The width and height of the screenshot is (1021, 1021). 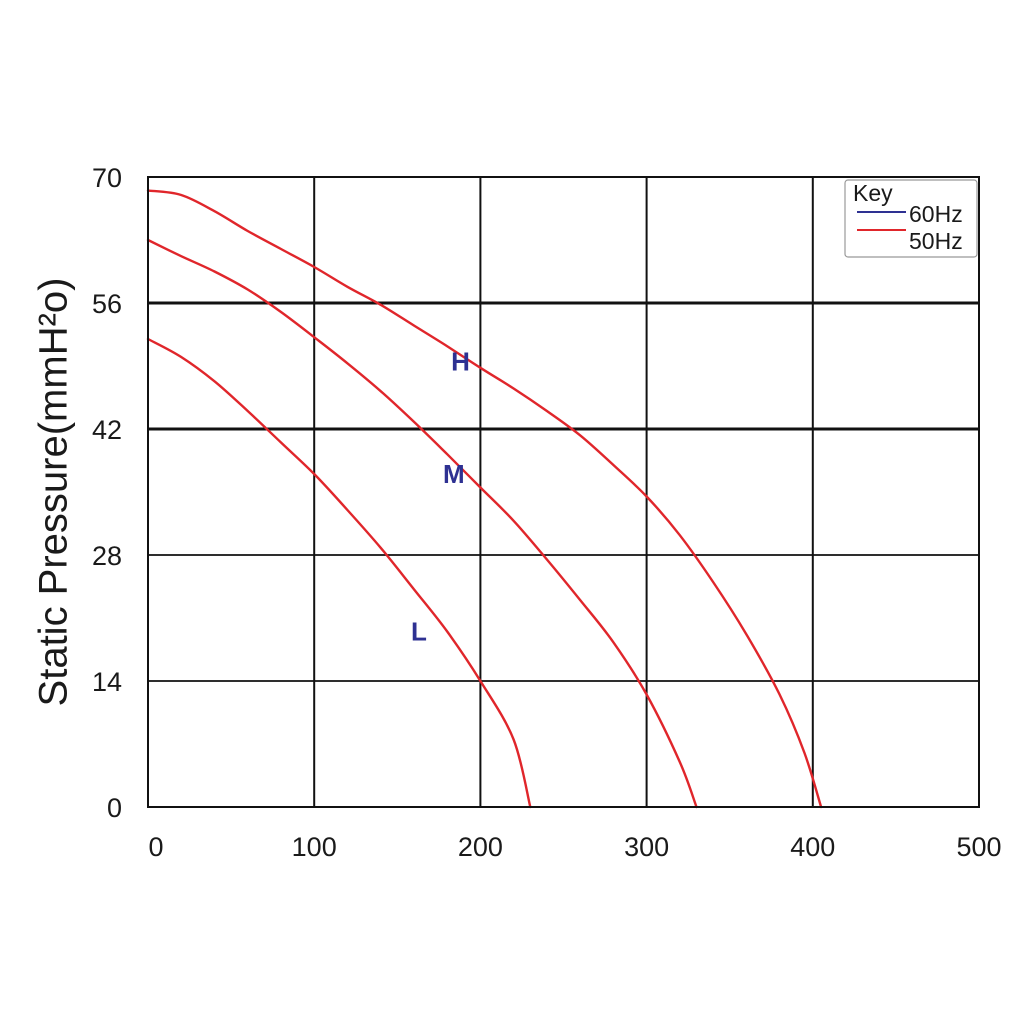 What do you see at coordinates (646, 847) in the screenshot?
I see `x-tick-label: 300` at bounding box center [646, 847].